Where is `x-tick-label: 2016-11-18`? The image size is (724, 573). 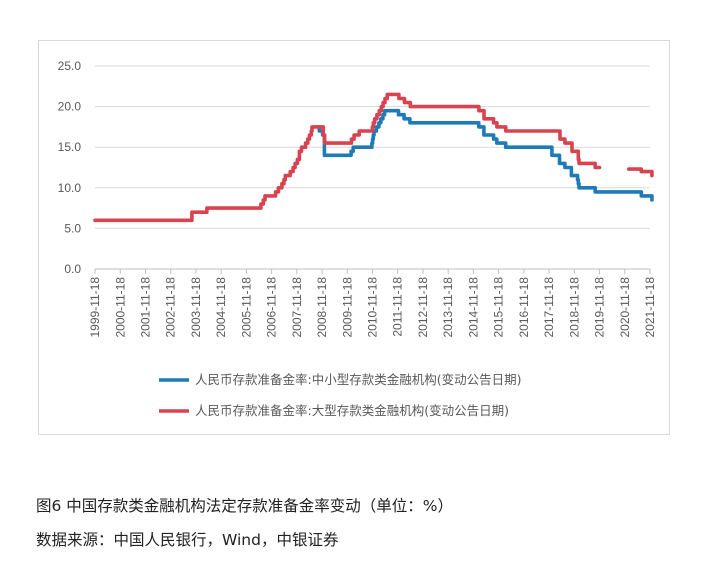
x-tick-label: 2016-11-18 is located at coordinates (524, 307).